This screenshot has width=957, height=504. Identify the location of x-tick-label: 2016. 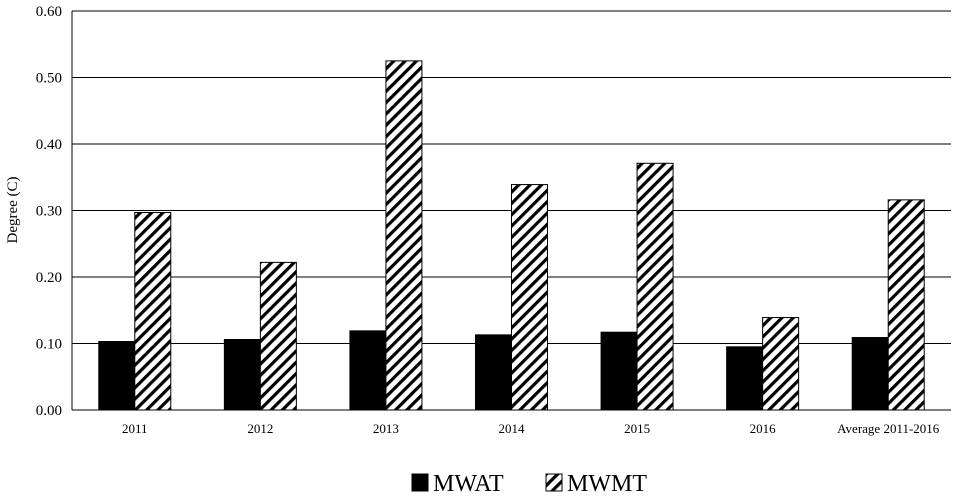
(763, 428).